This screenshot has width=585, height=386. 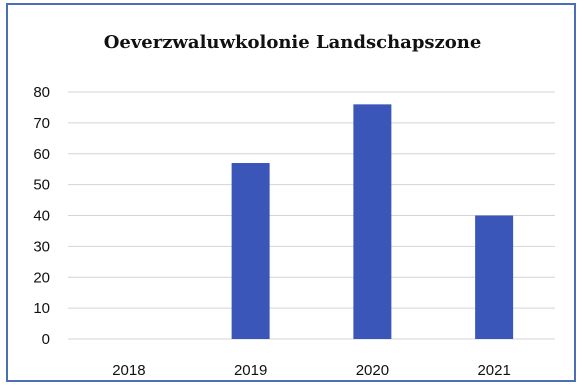 I want to click on y-tick-label: 50, so click(x=41, y=185).